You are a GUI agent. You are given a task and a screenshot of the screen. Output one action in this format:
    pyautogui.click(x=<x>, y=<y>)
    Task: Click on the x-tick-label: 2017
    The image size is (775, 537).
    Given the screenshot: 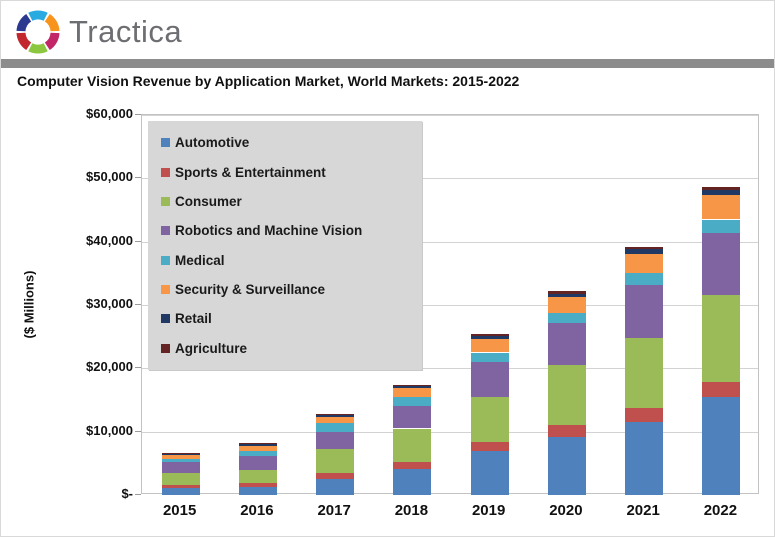 What is the action you would take?
    pyautogui.click(x=334, y=510)
    